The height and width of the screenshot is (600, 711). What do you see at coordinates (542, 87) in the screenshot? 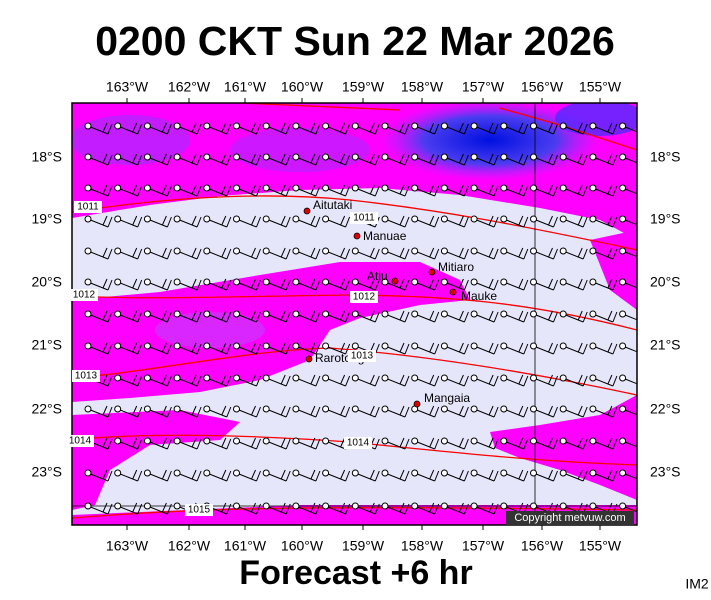
I see `lon-label: 156°W` at bounding box center [542, 87].